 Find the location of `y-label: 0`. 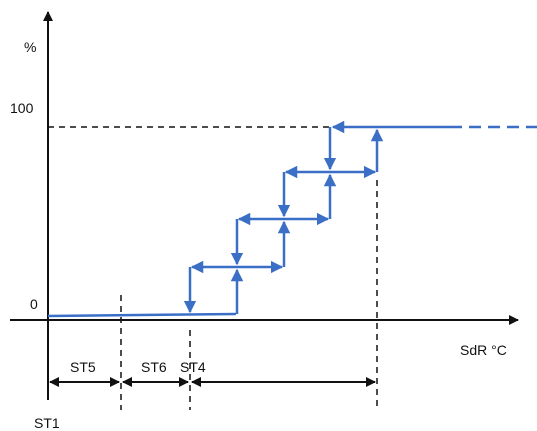

y-label: 0 is located at coordinates (34, 304).